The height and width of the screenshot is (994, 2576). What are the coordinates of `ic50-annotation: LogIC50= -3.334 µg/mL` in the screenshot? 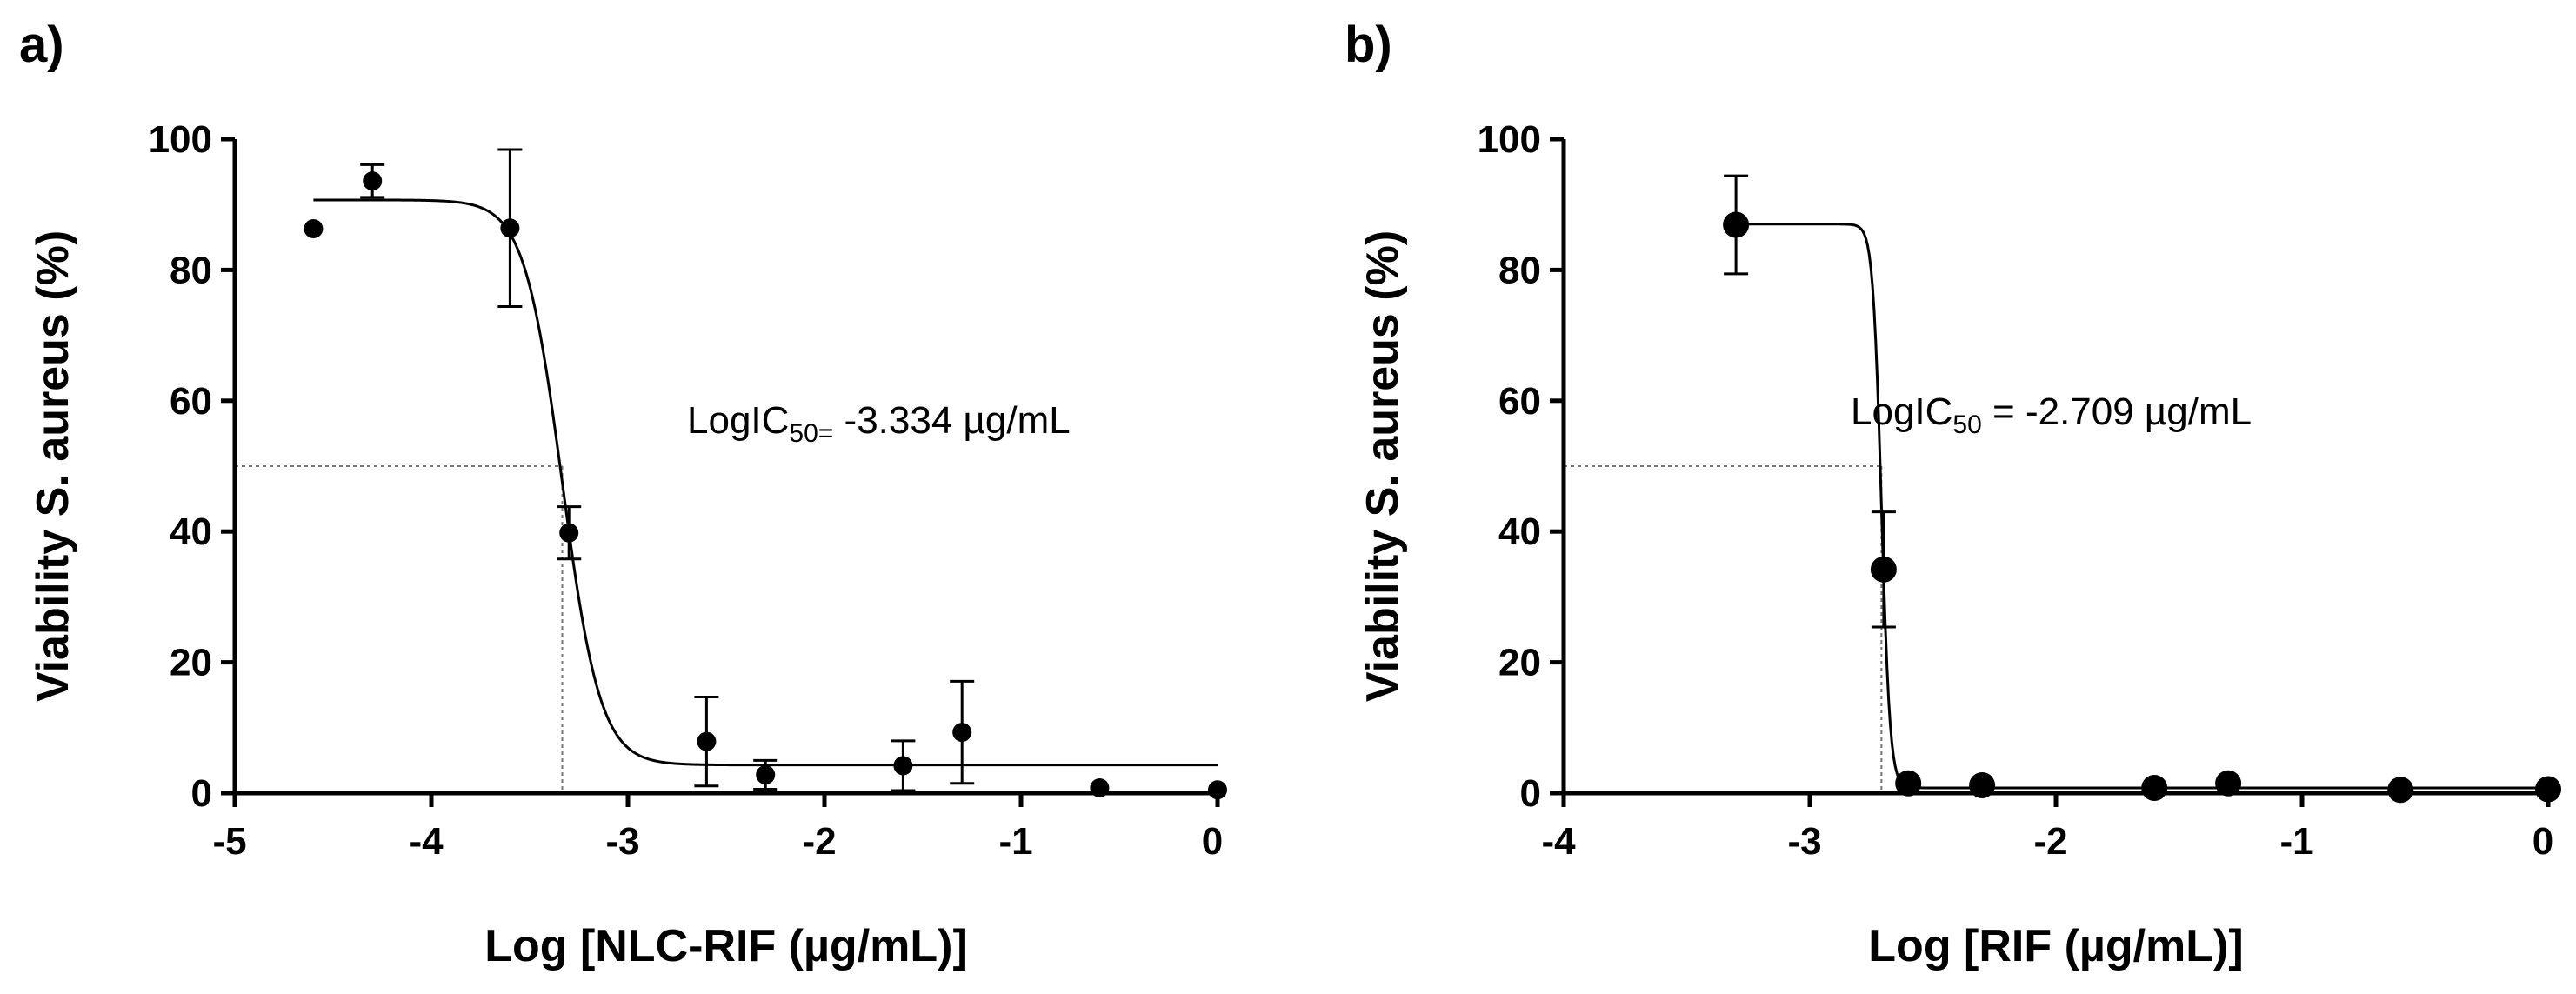 It's located at (879, 423).